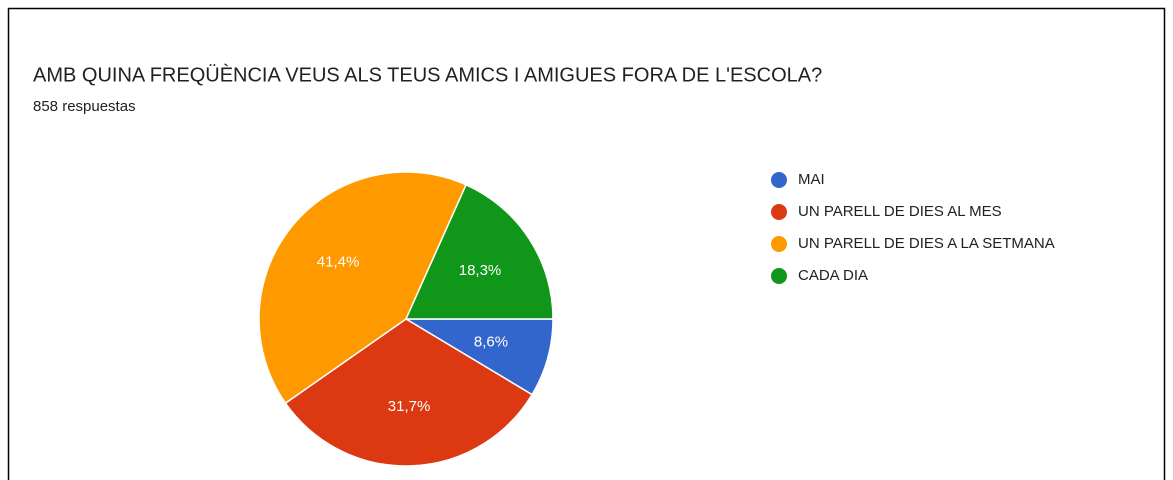  I want to click on slice-label: 31,7%, so click(409, 406).